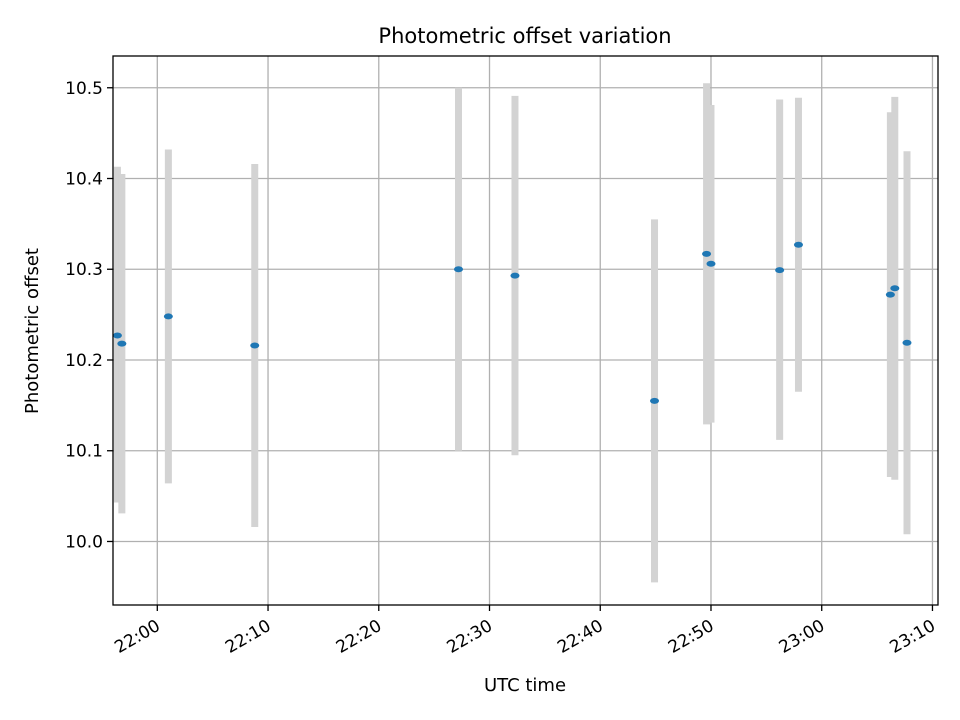 This screenshot has height=720, width=960. I want to click on y-tick-label: 10.4, so click(84, 180).